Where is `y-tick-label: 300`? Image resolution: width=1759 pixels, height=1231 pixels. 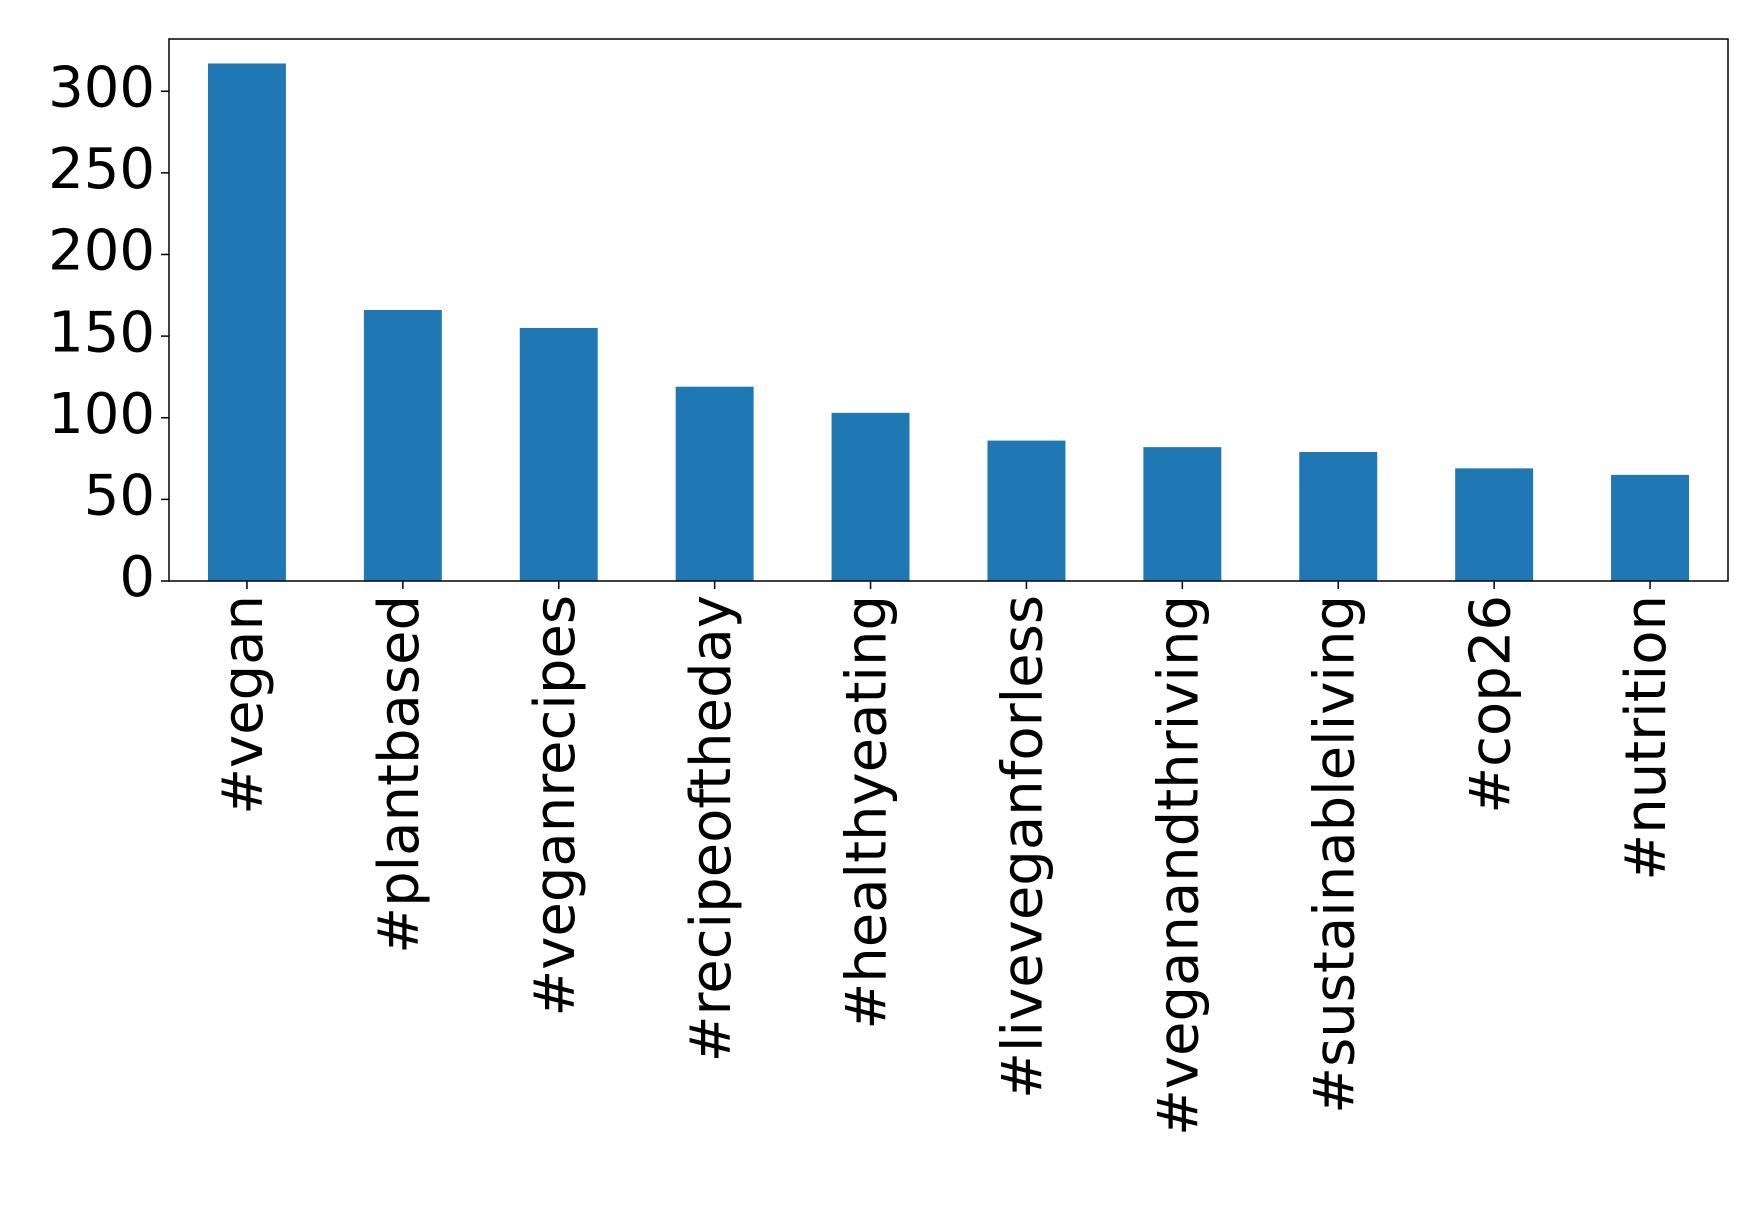
y-tick-label: 300 is located at coordinates (101, 87).